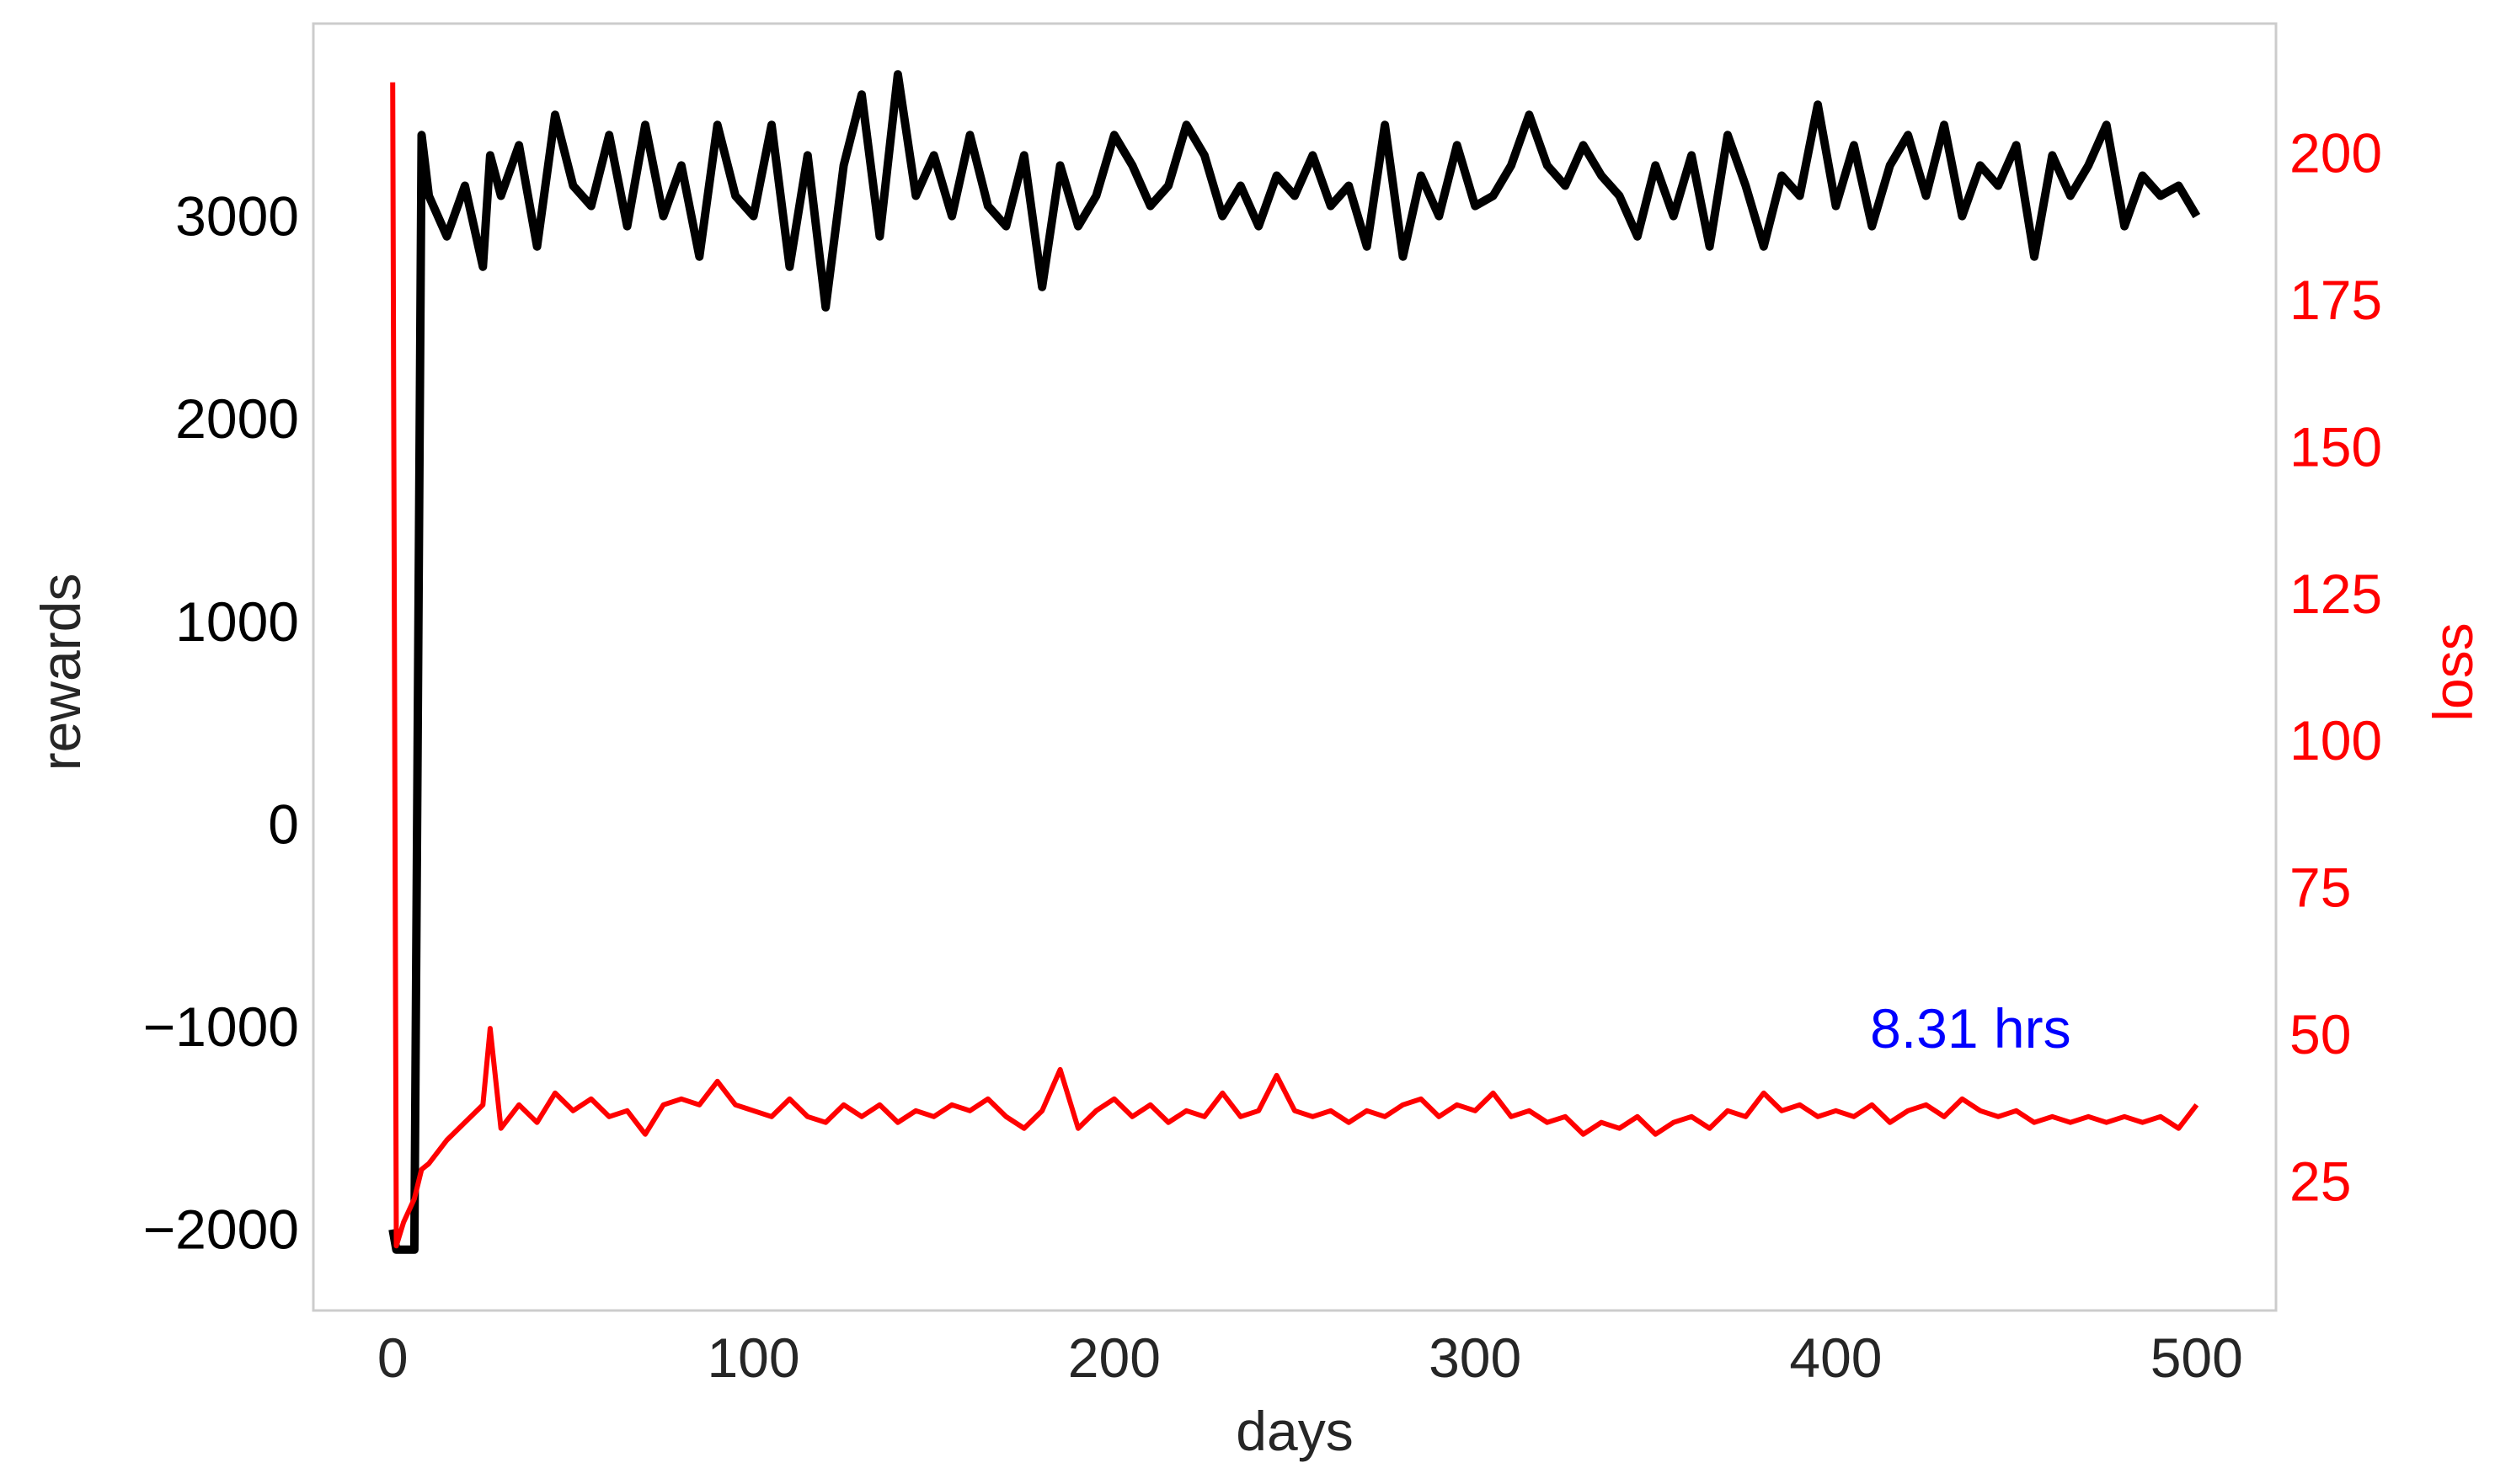 The height and width of the screenshot is (1484, 2495). I want to click on y2-tick-label: 100, so click(2335, 740).